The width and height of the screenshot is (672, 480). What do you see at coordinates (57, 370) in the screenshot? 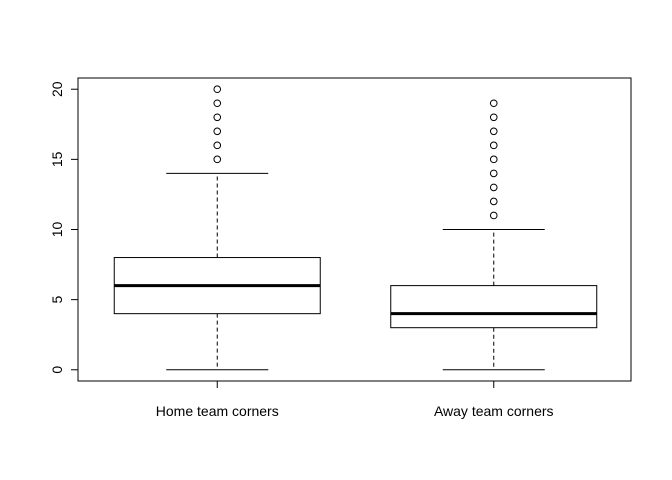
I see `y-tick-label-0: 0` at bounding box center [57, 370].